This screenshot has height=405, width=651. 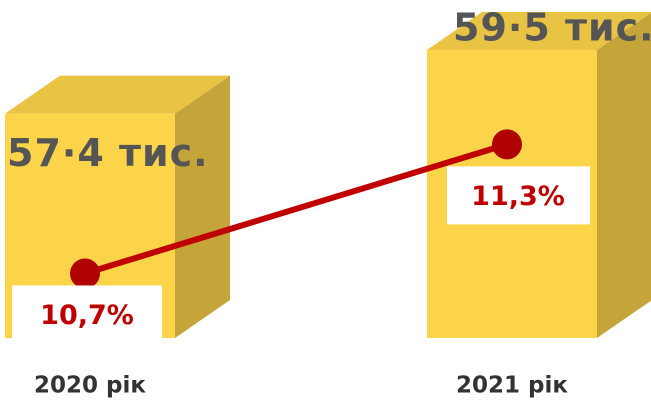 What do you see at coordinates (552, 27) in the screenshot?
I see `bar-value-label: 59·5 тис.` at bounding box center [552, 27].